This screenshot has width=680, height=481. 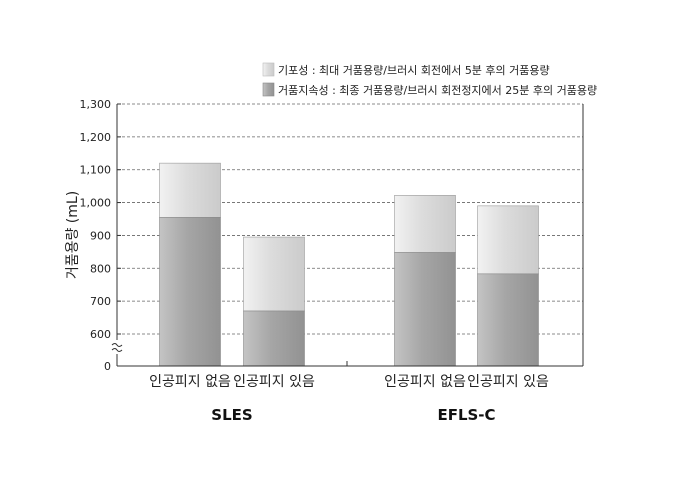 I want to click on y-tick-label: 1,000, so click(x=96, y=203).